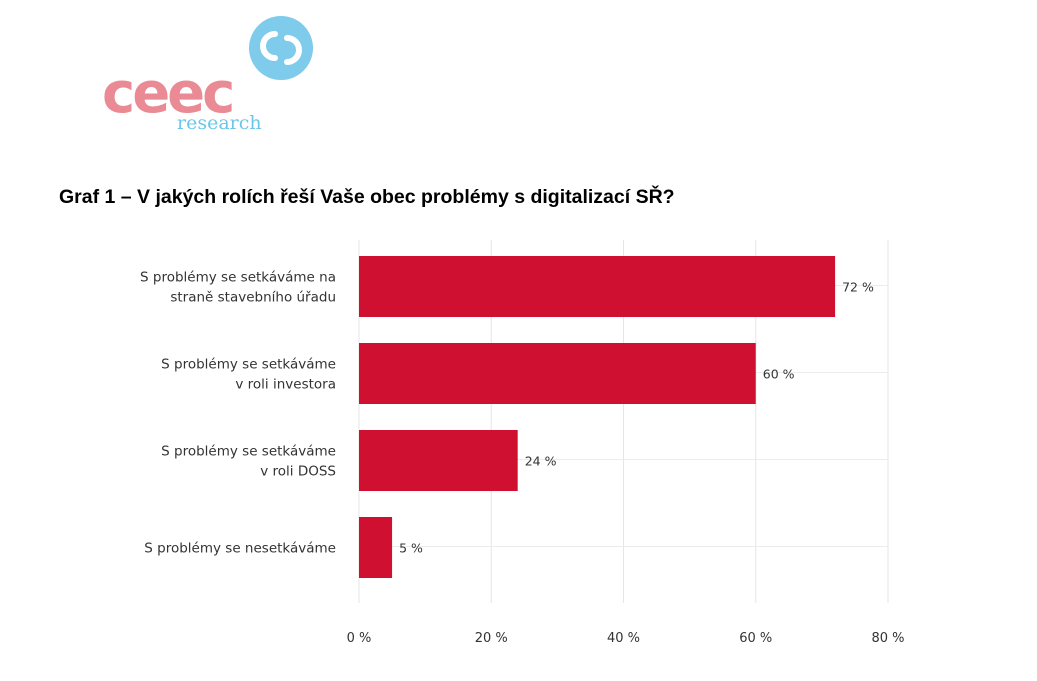 Image resolution: width=1037 pixels, height=681 pixels. What do you see at coordinates (755, 638) in the screenshot?
I see `x-tick-label: 60 %` at bounding box center [755, 638].